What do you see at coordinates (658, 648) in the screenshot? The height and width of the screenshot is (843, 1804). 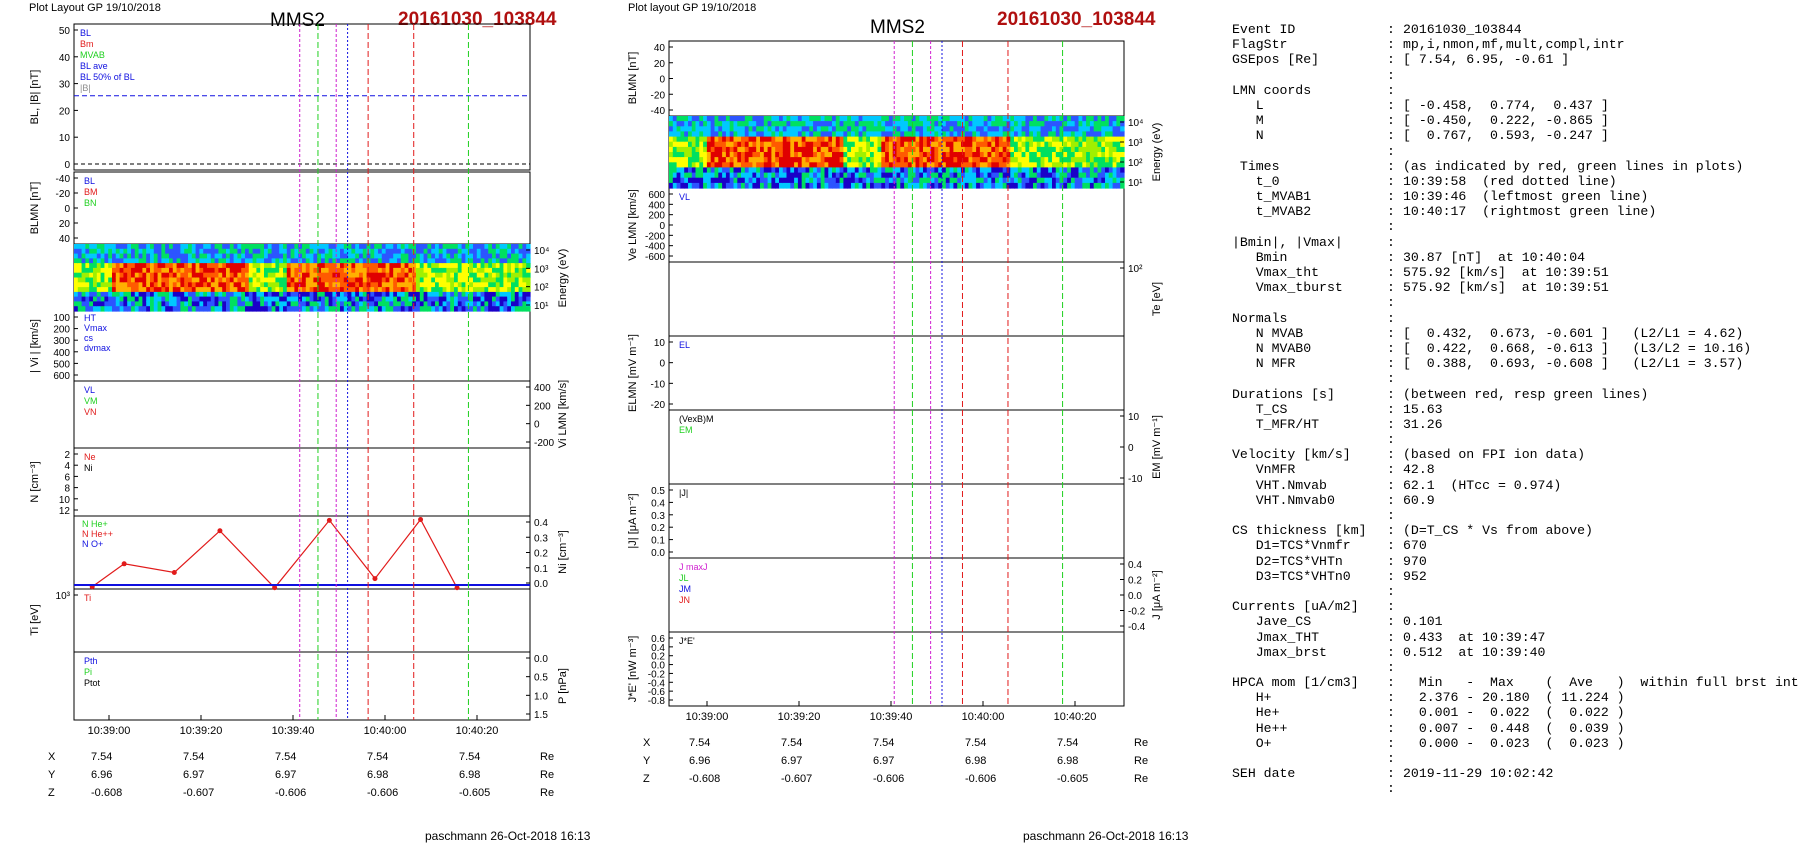 I see `mid-je-panel-tick-1: 0.4` at bounding box center [658, 648].